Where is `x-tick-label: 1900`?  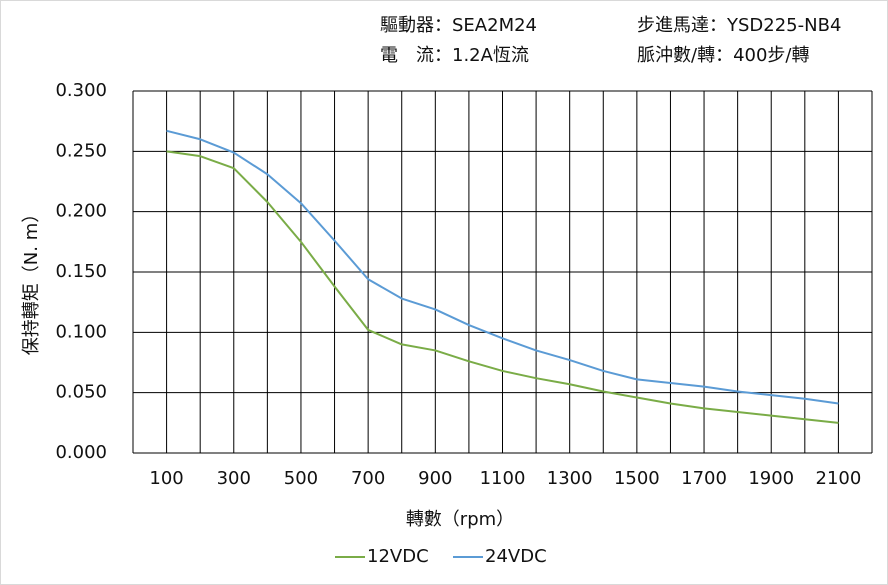 x-tick-label: 1900 is located at coordinates (771, 478).